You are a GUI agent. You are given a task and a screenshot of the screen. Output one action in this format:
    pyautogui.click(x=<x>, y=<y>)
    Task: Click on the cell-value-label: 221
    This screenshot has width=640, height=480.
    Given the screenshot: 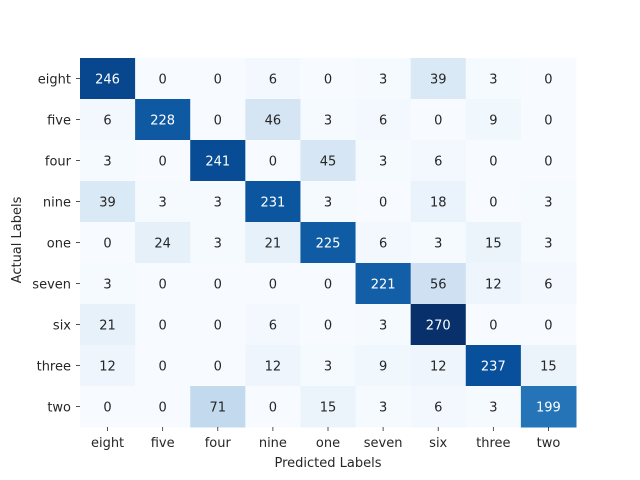 What is the action you would take?
    pyautogui.click(x=383, y=285)
    